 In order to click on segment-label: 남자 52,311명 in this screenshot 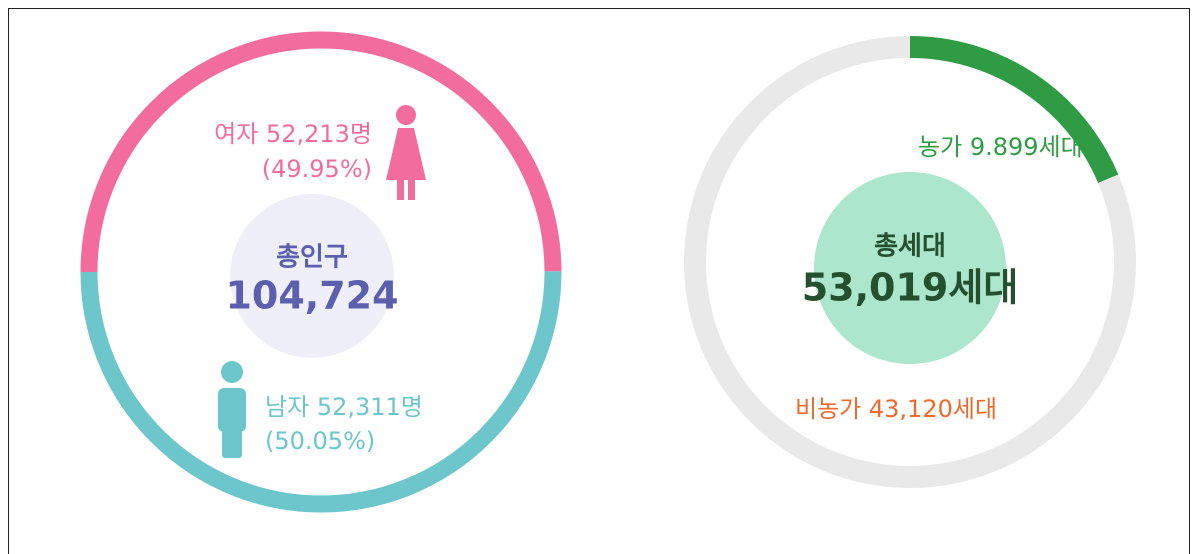, I will do `click(344, 407)`.